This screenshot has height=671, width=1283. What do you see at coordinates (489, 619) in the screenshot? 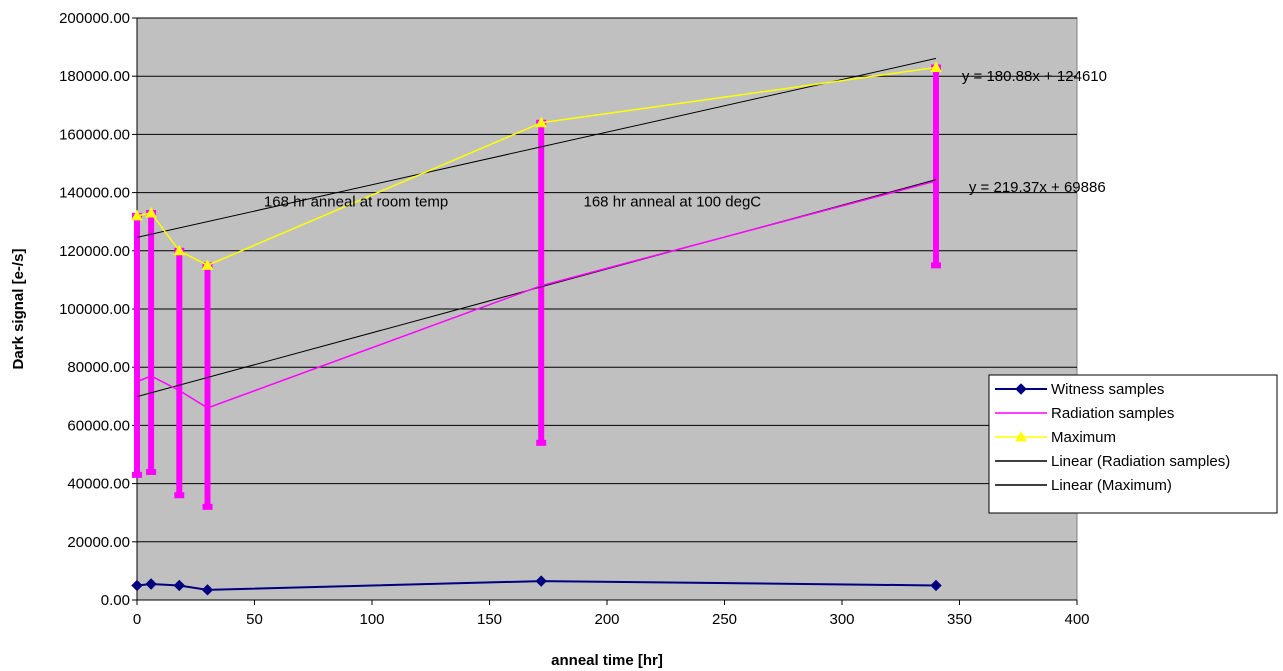
I see `x-tick-label: 150` at bounding box center [489, 619].